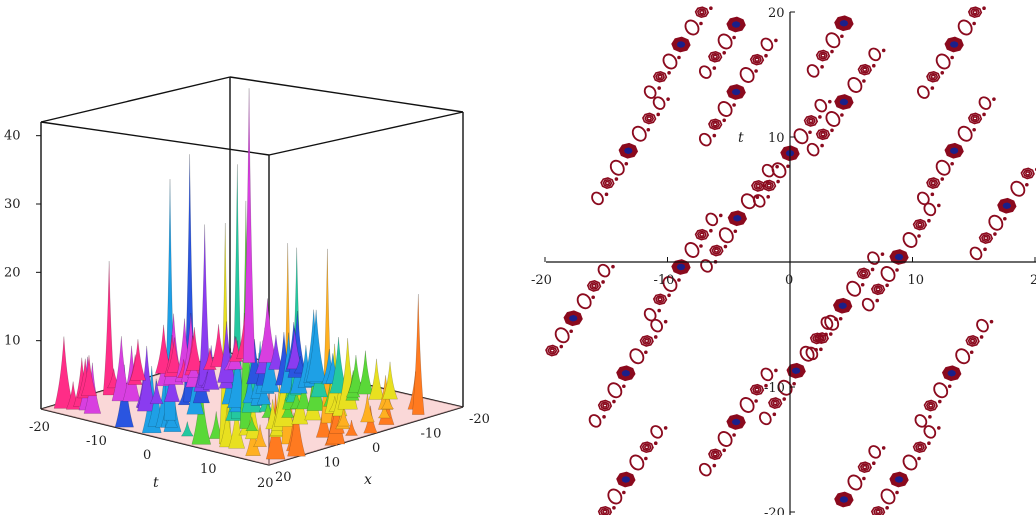  I want to click on contour-x-tick: -10, so click(664, 280).